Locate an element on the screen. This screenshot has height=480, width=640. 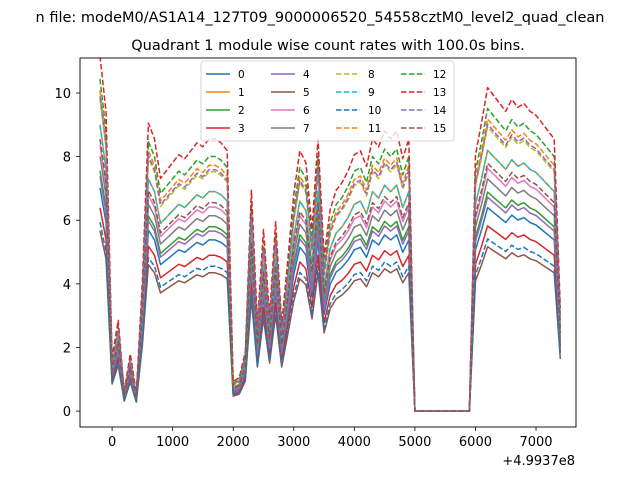
legend-box is located at coordinates (327, 101).